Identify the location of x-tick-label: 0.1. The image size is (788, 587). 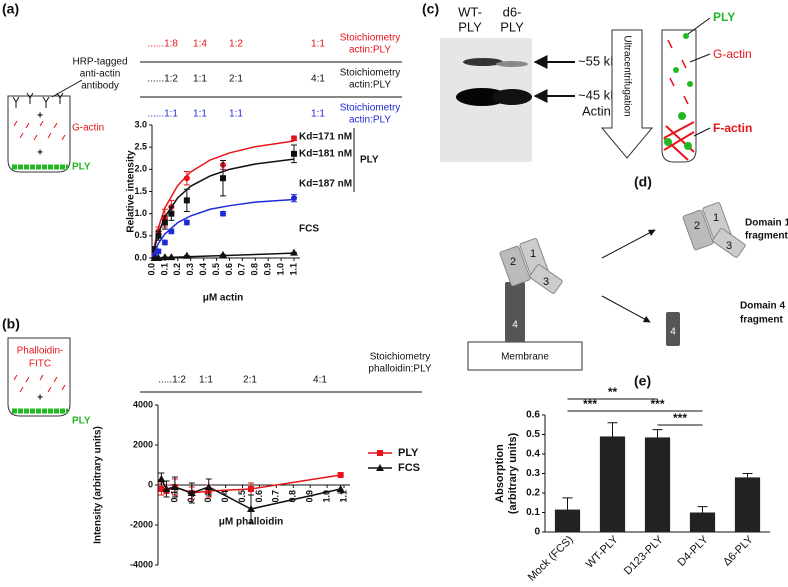
(164, 269).